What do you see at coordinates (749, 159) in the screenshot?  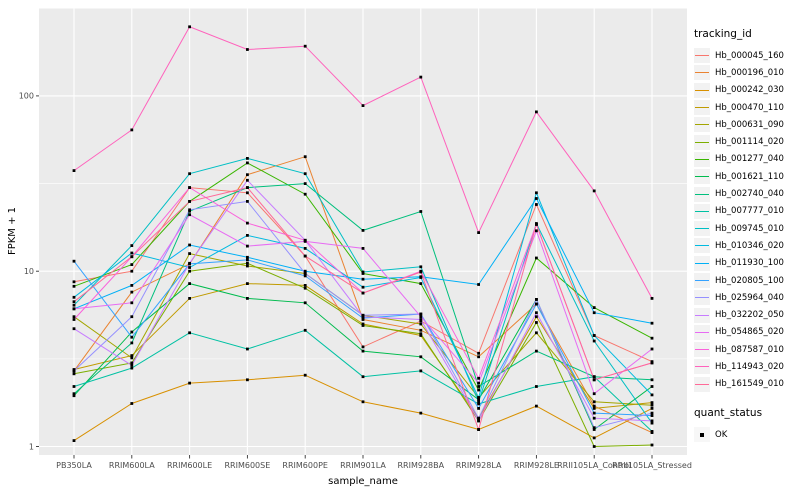 I see `legend-item-label: Hb_001277_040` at bounding box center [749, 159].